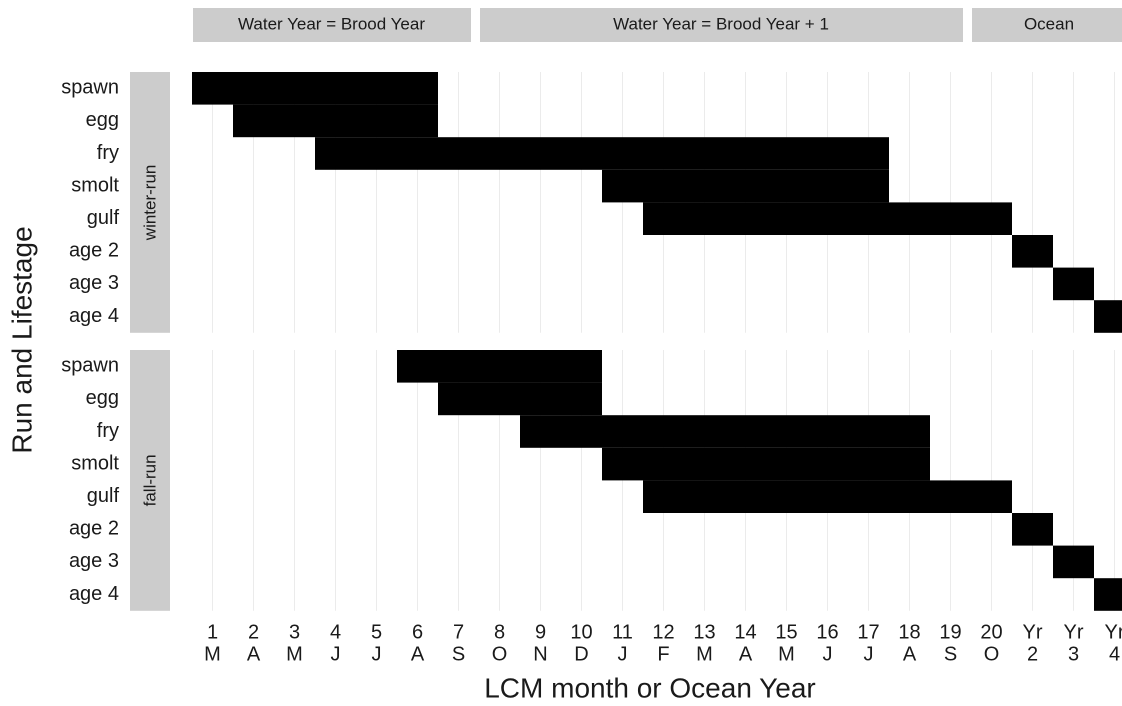 This screenshot has width=1122, height=706. What do you see at coordinates (1047, 25) in the screenshot?
I see `column-strip` at bounding box center [1047, 25].